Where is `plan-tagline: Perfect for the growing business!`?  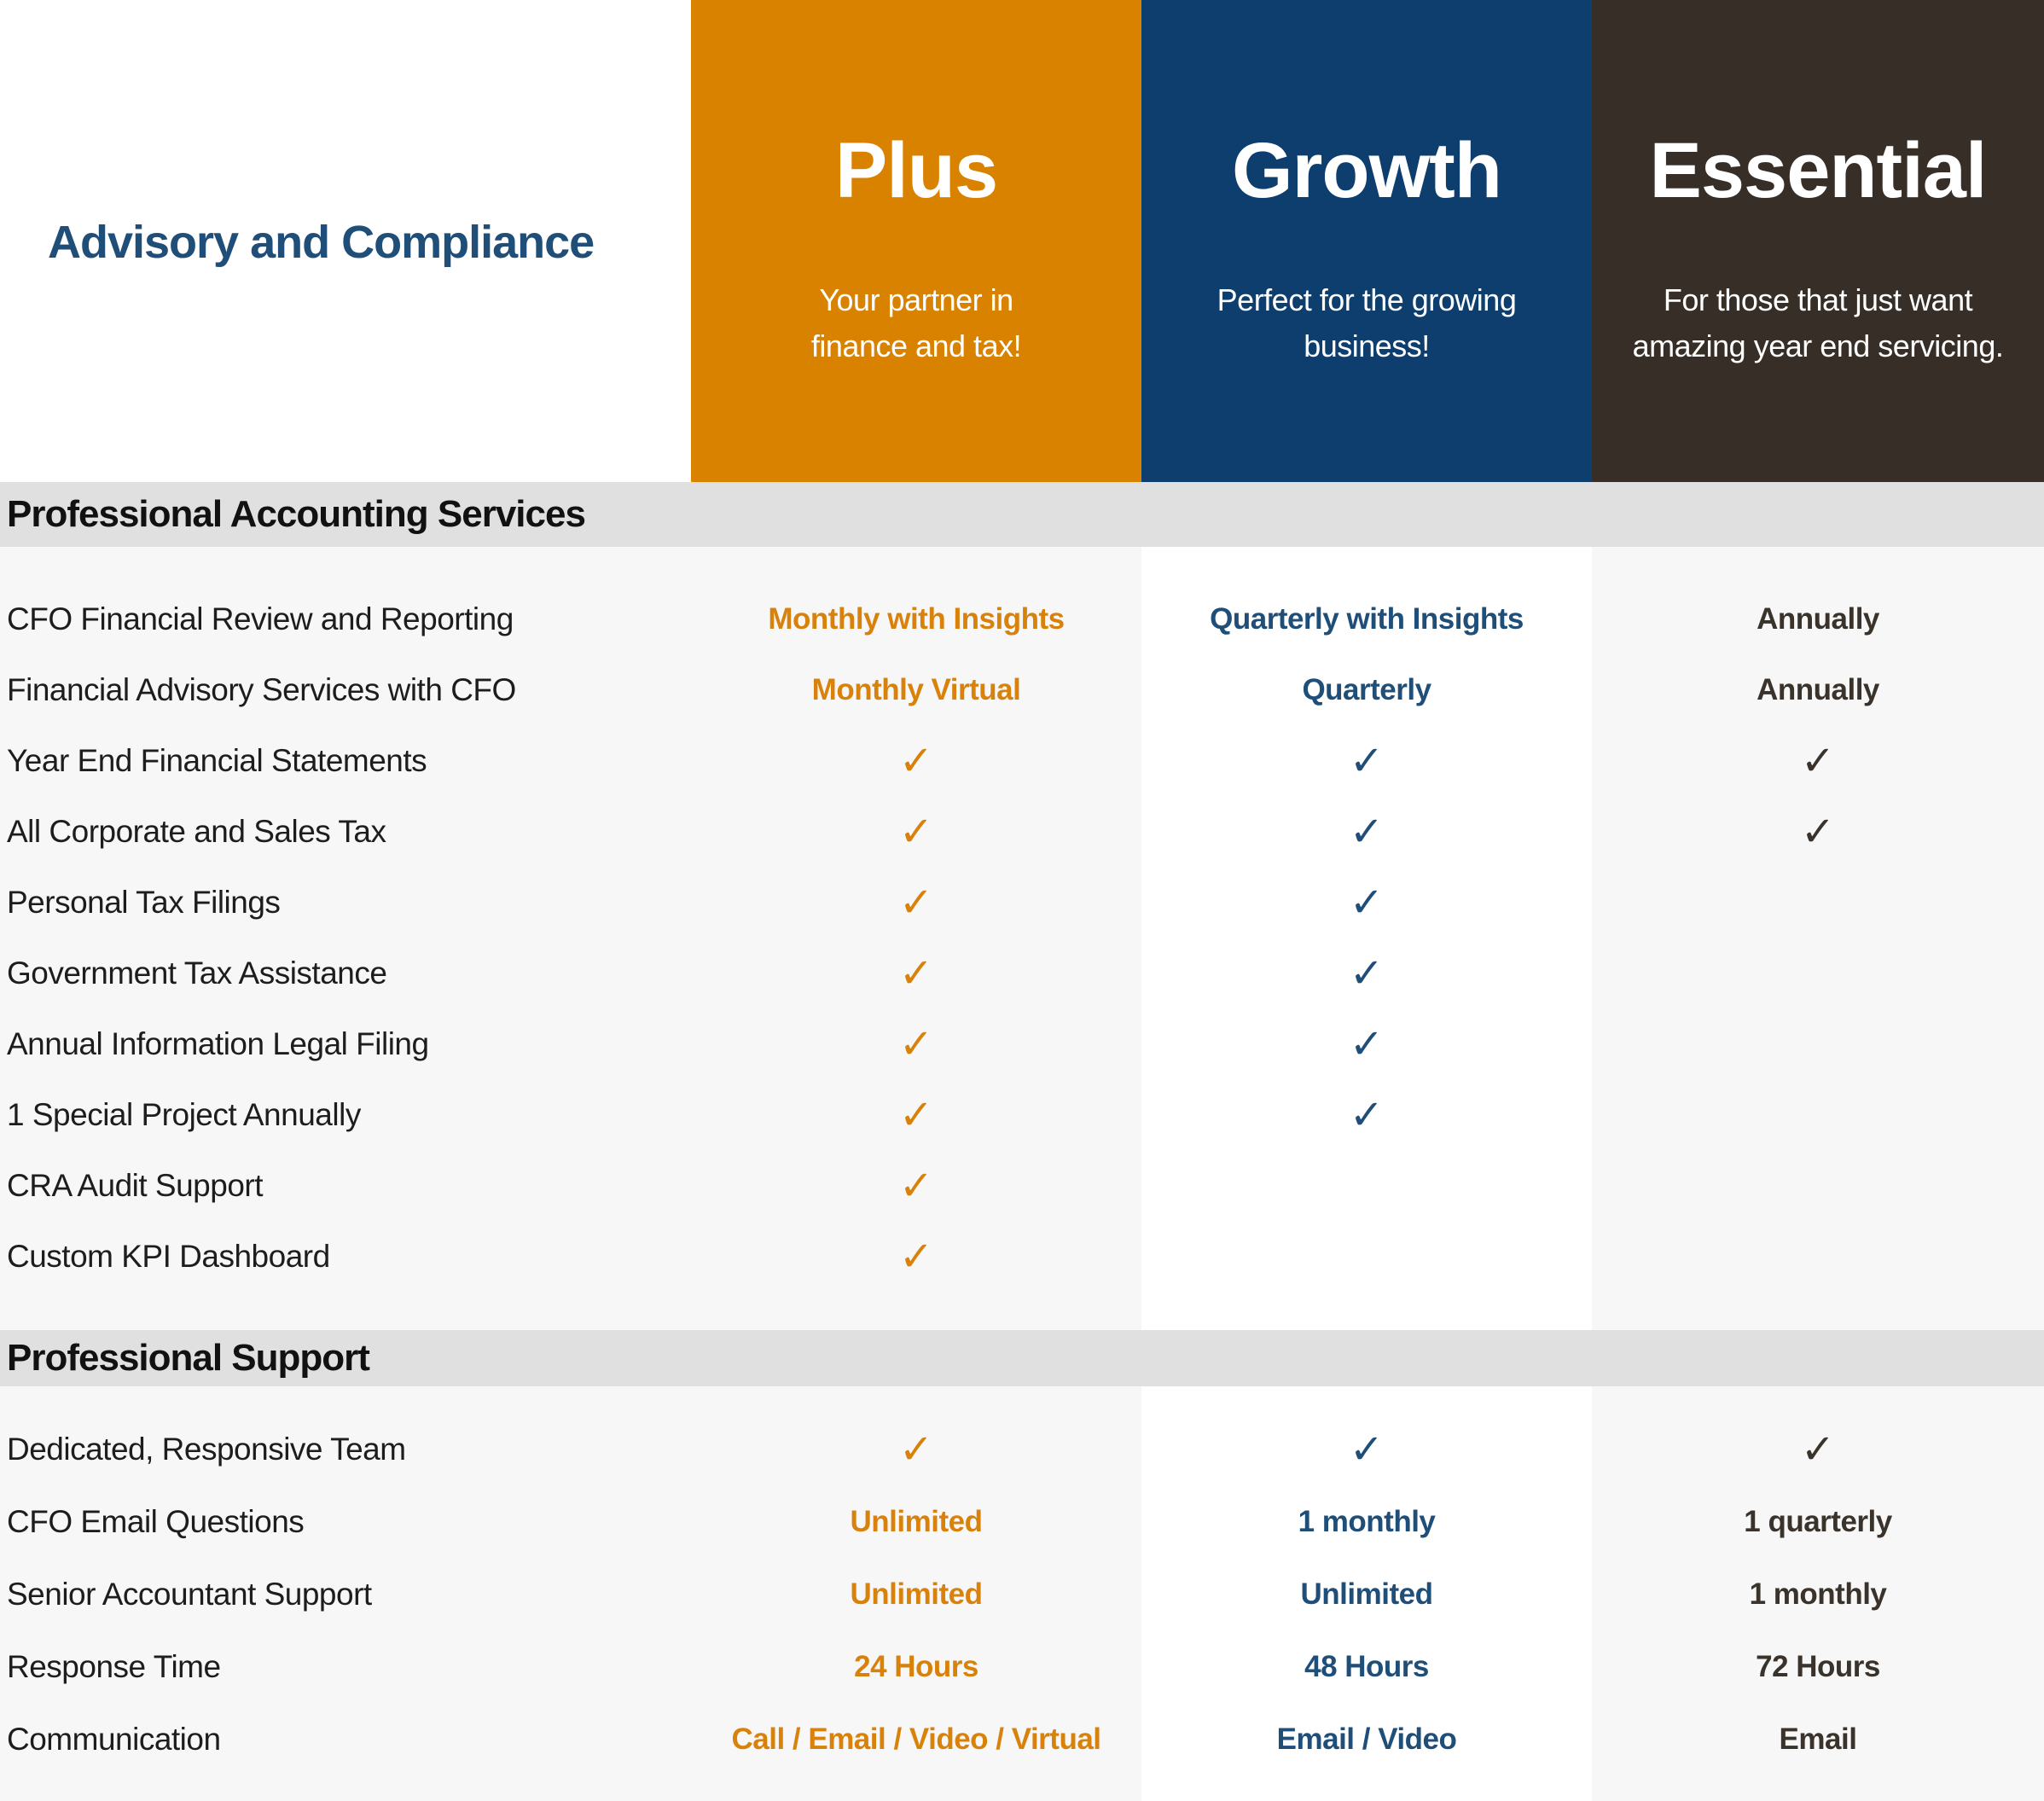
plan-tagline: Perfect for the growing business! is located at coordinates (1366, 323).